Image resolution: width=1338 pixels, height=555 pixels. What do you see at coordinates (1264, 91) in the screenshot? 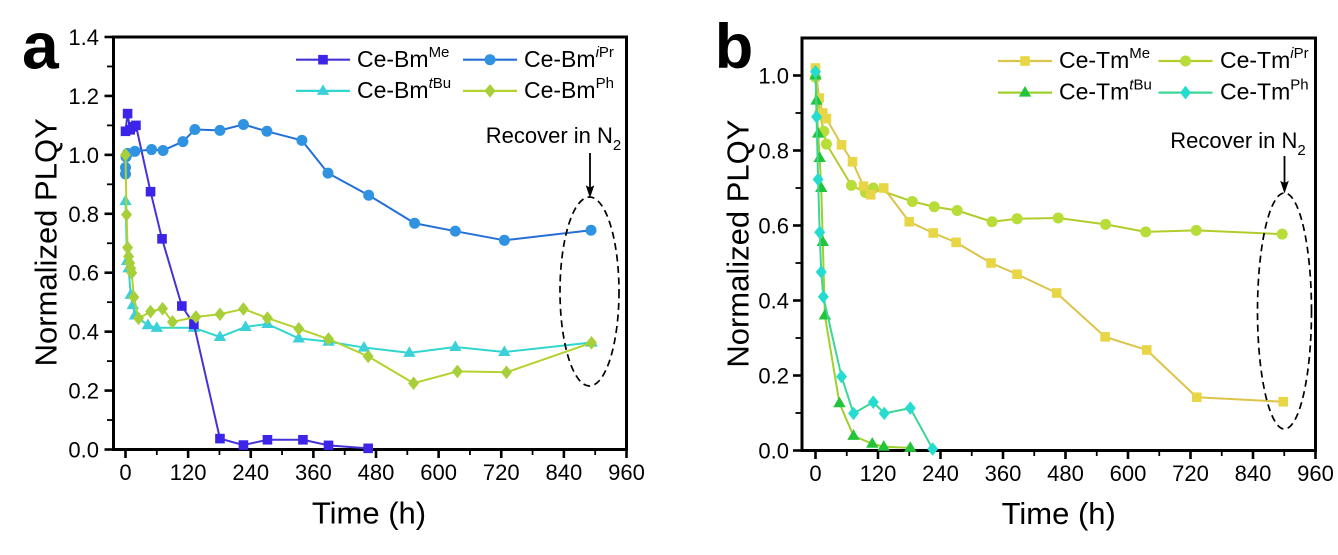
I see `svg-text: Ce-TmPh` at bounding box center [1264, 91].